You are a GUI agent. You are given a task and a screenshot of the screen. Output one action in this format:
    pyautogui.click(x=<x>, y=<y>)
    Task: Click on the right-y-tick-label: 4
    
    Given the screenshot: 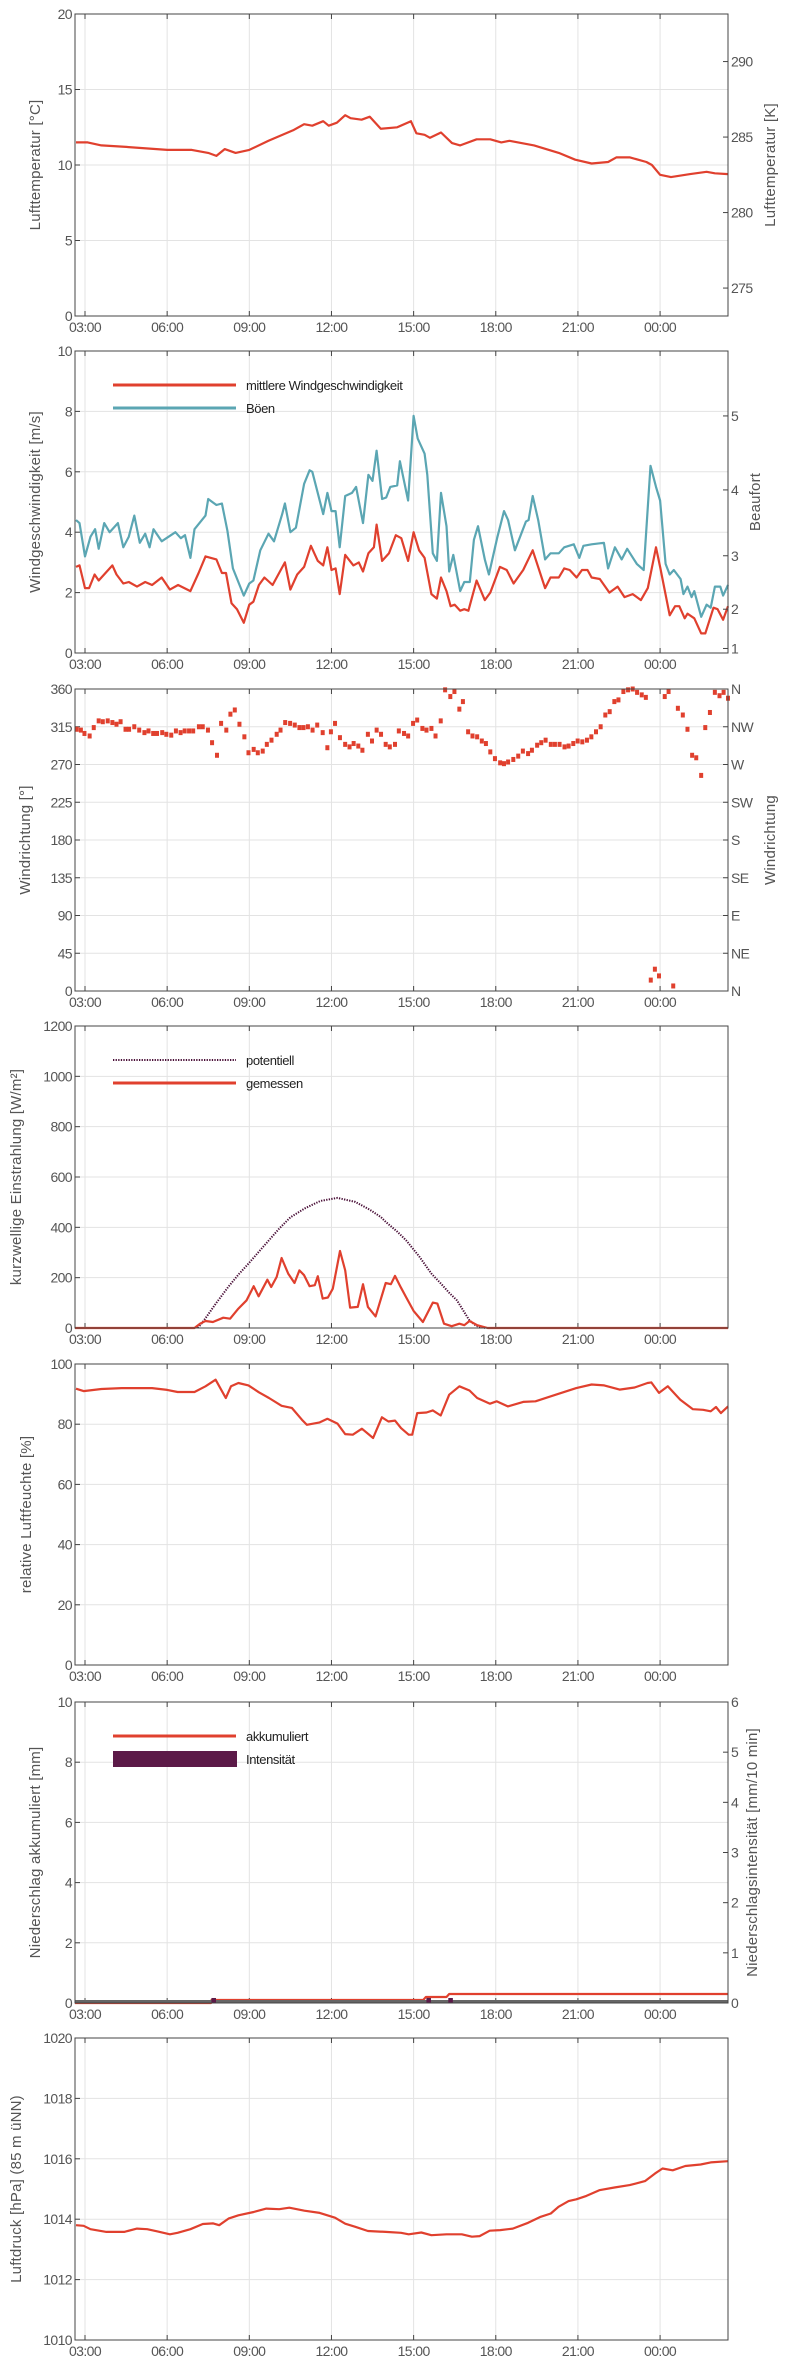 What is the action you would take?
    pyautogui.click(x=735, y=490)
    